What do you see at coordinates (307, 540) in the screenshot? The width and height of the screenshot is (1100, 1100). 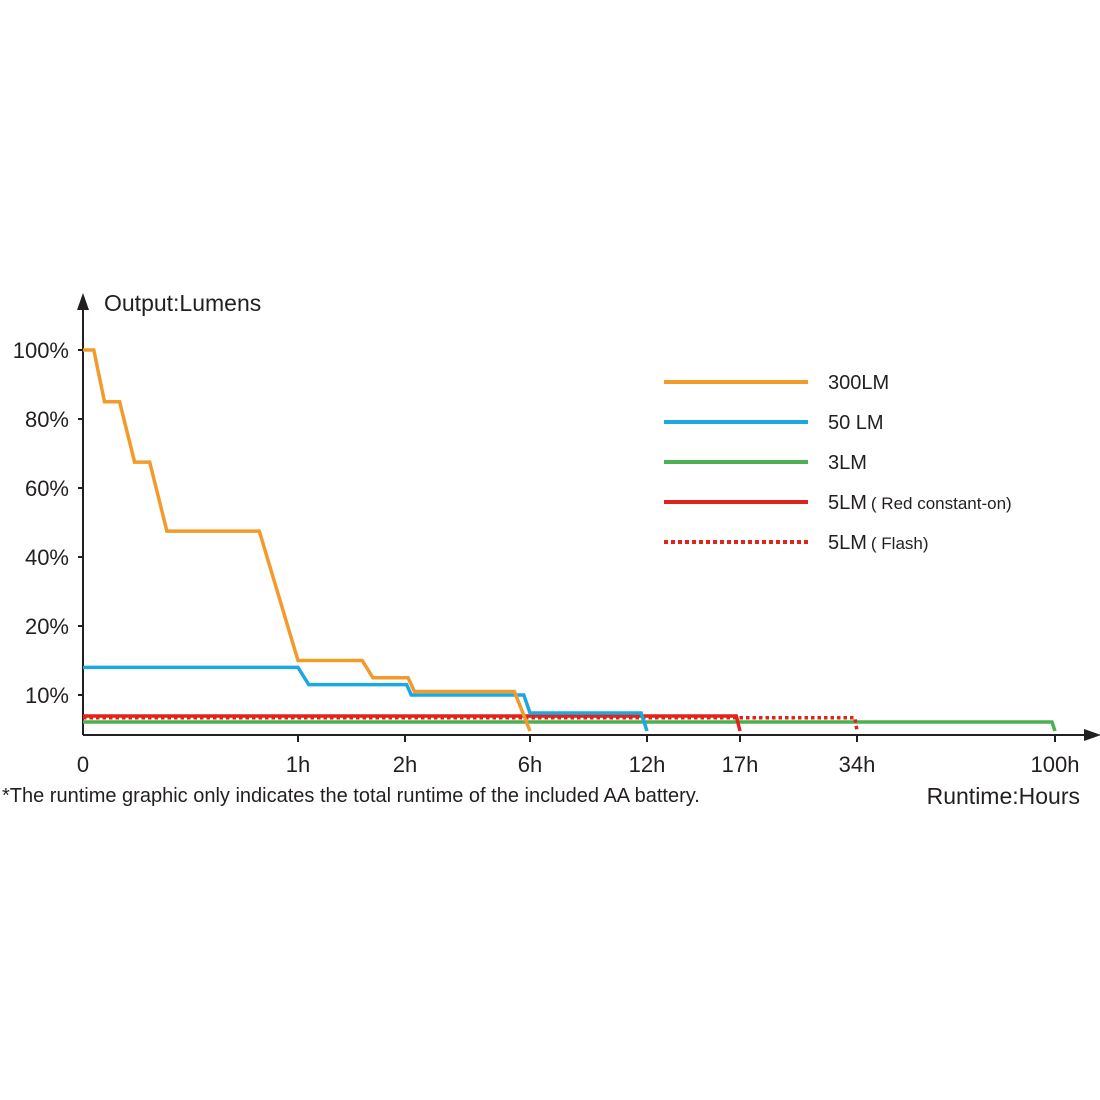 I see `series-line-300lm` at bounding box center [307, 540].